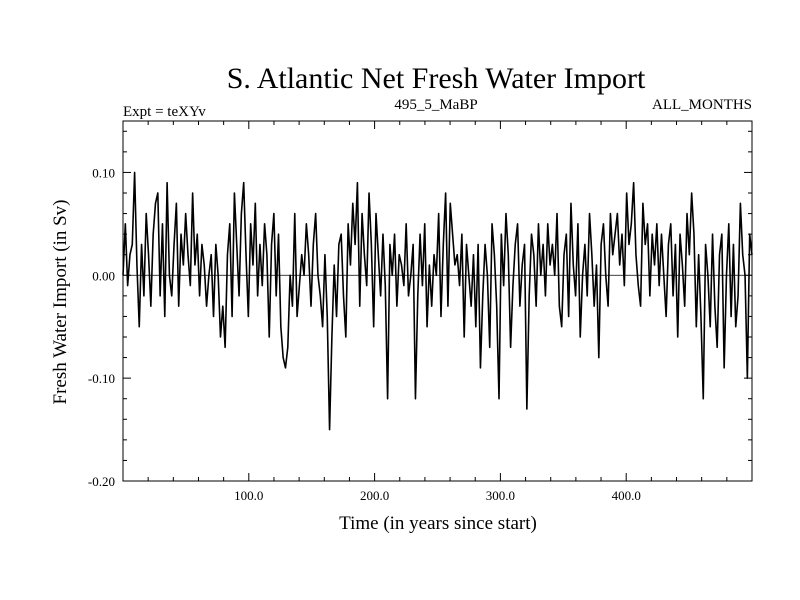 This screenshot has height=600, width=800. What do you see at coordinates (103, 275) in the screenshot?
I see `y-tick-label: 0.00` at bounding box center [103, 275].